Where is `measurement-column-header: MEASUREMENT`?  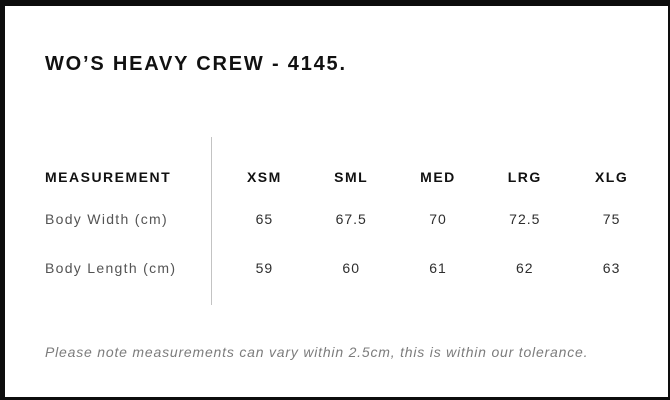
measurement-column-header: MEASUREMENT is located at coordinates (108, 177).